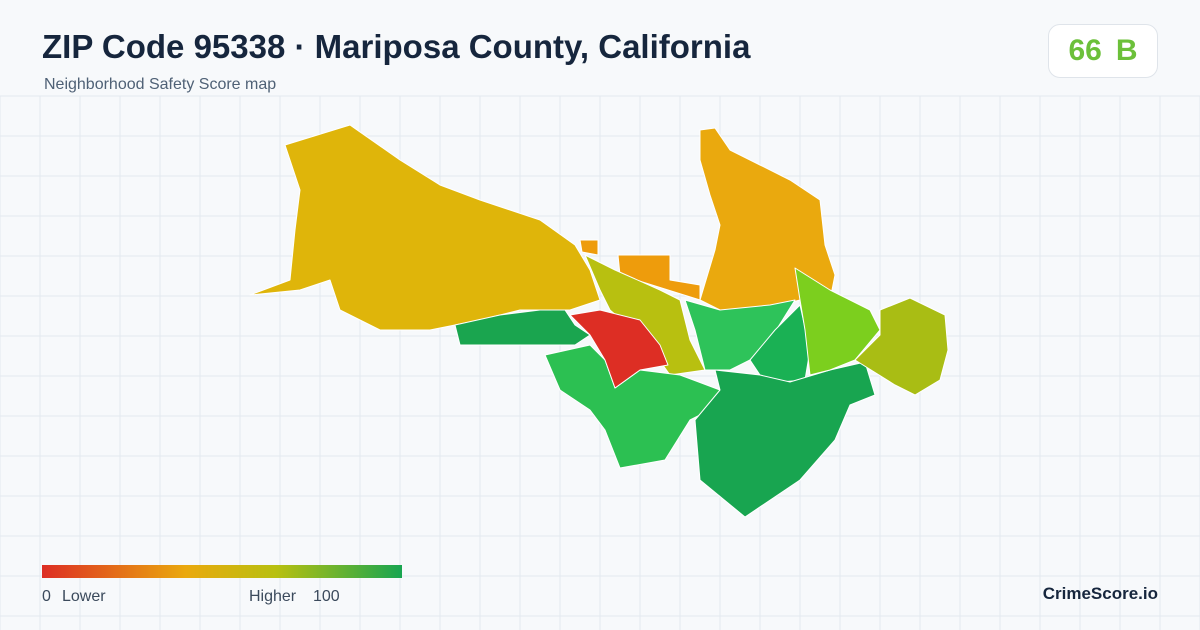 The width and height of the screenshot is (1200, 630). I want to click on grade: B, so click(1126, 50).